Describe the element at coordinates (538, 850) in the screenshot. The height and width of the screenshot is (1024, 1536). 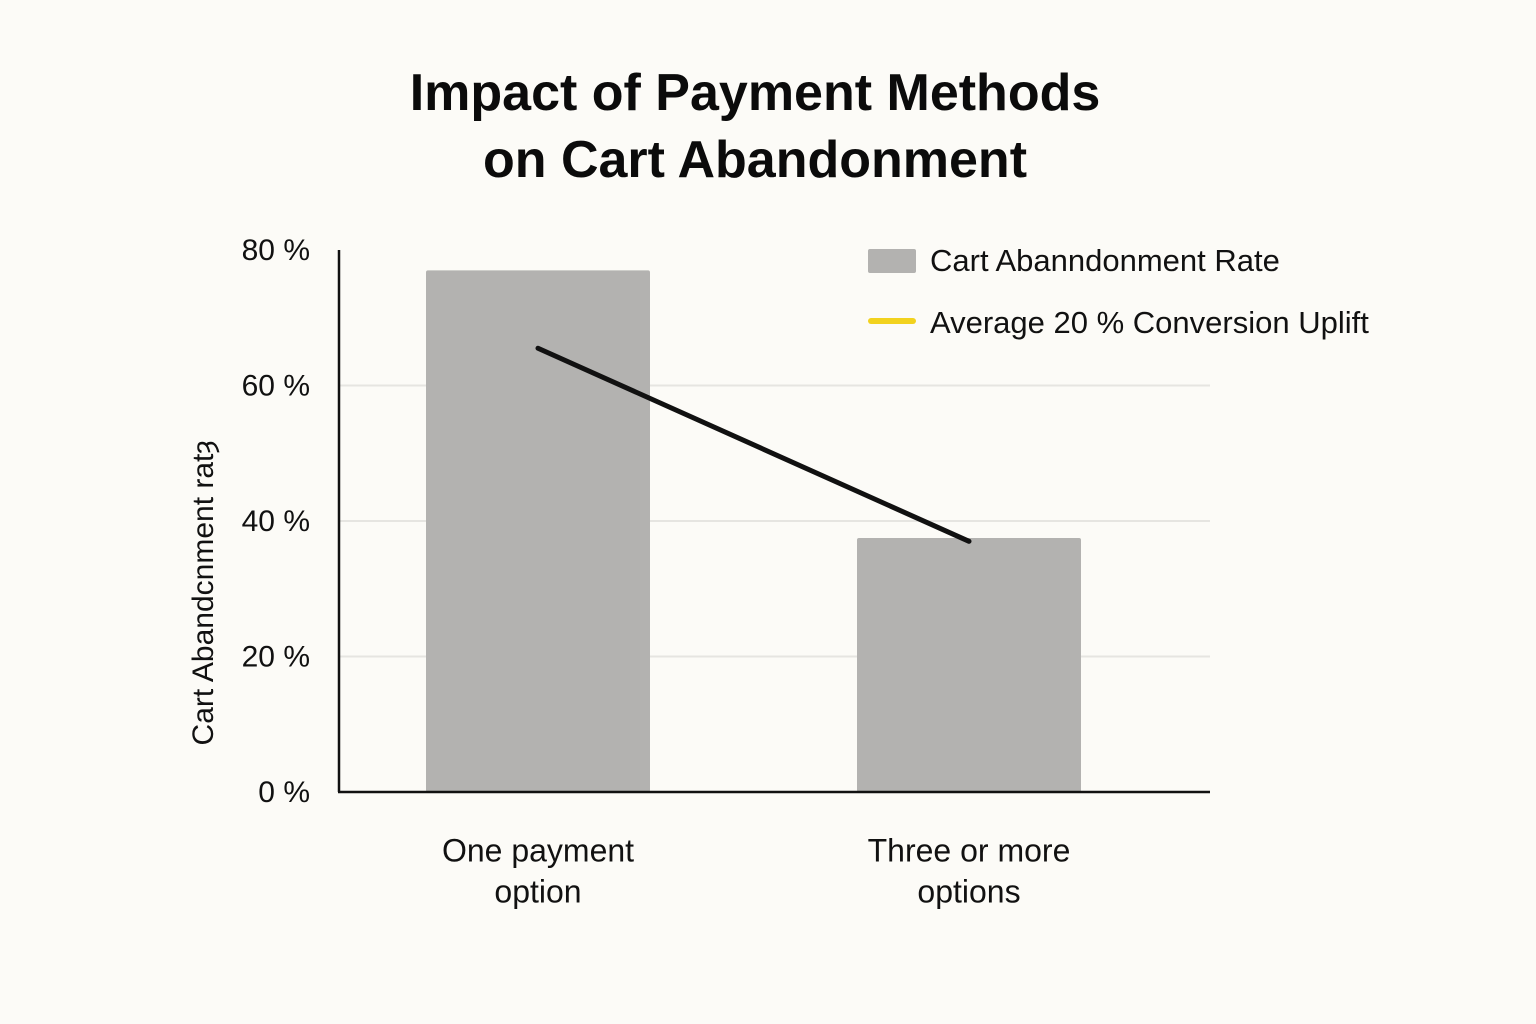
I see `category-label-0-line-0: One payment` at that location.